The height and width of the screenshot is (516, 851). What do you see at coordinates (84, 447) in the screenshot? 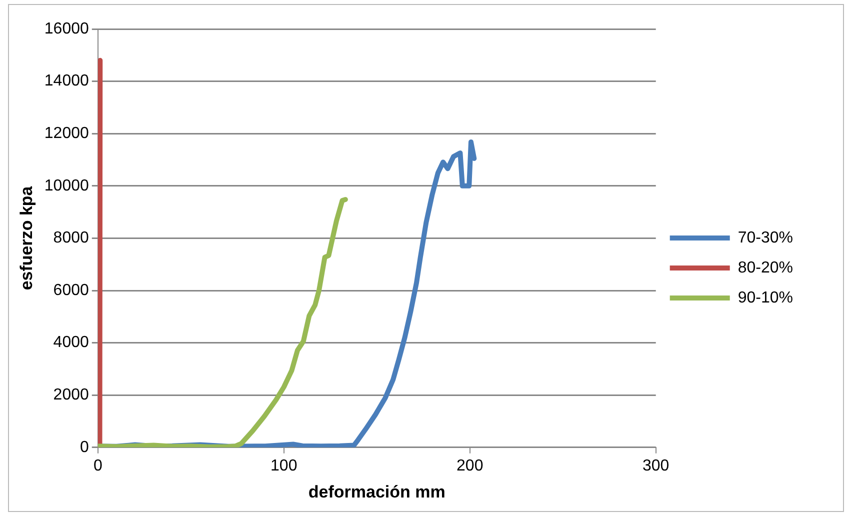
I see `y-tick-label: 0` at bounding box center [84, 447].